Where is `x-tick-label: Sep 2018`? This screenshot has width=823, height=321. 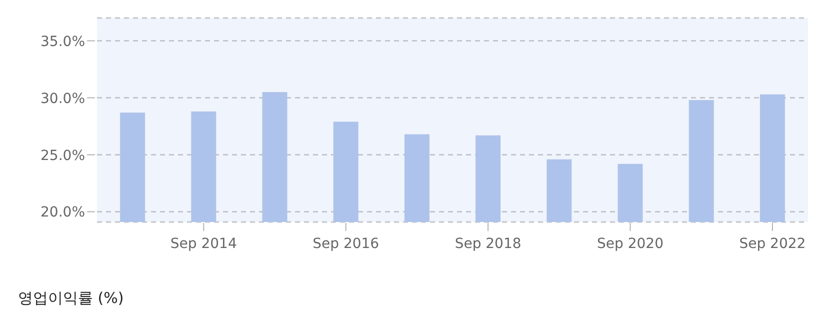 x-tick-label: Sep 2018 is located at coordinates (488, 244).